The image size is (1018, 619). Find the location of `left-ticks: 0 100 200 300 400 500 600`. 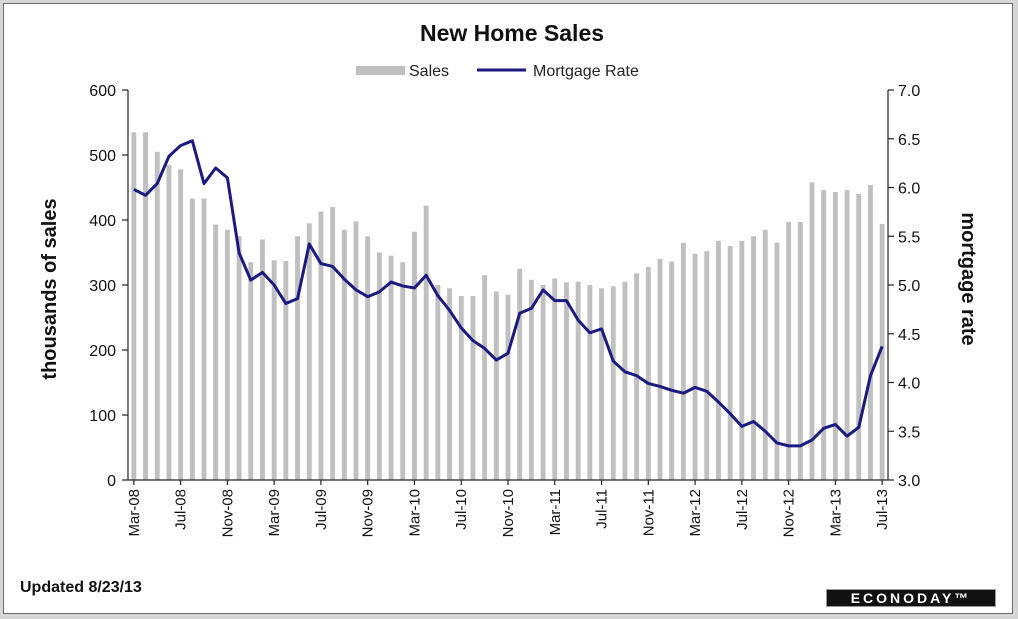

left-ticks: 0 100 200 300 400 500 600 is located at coordinates (108, 286).